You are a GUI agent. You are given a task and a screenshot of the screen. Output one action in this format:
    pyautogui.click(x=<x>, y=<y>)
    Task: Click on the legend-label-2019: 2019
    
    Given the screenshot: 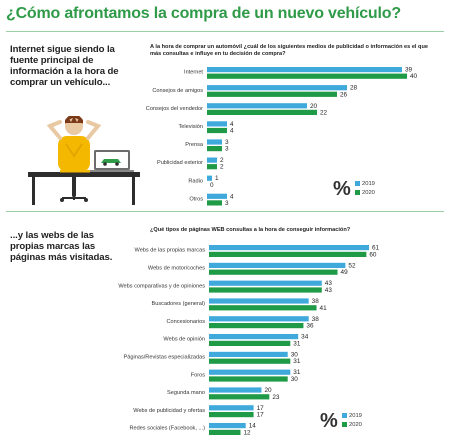 What is the action you would take?
    pyautogui.click(x=368, y=184)
    